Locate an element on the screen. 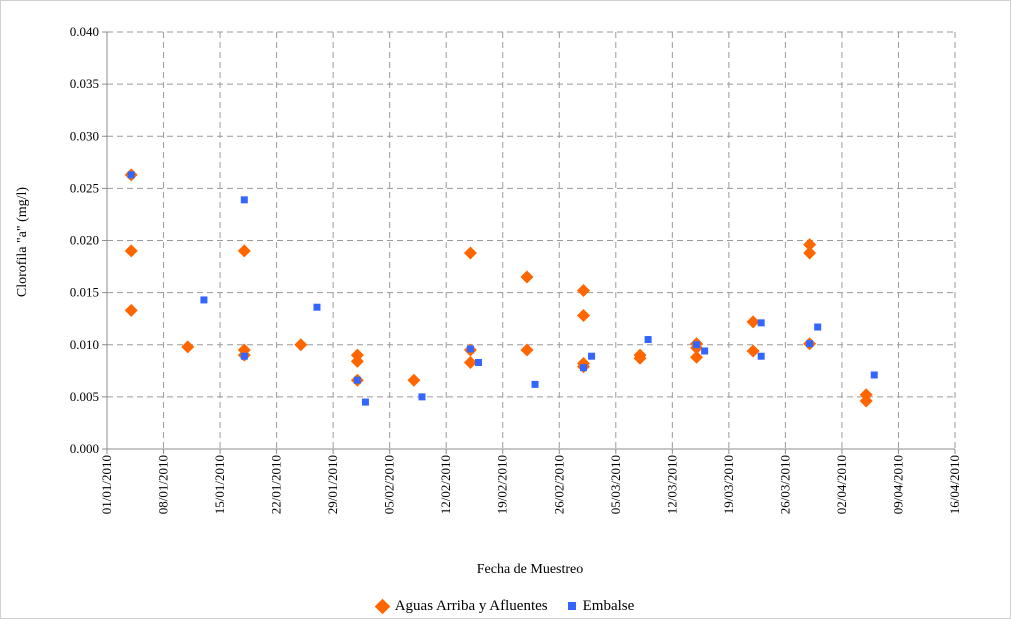  x-tick-label: 19/03/2010 is located at coordinates (728, 484).